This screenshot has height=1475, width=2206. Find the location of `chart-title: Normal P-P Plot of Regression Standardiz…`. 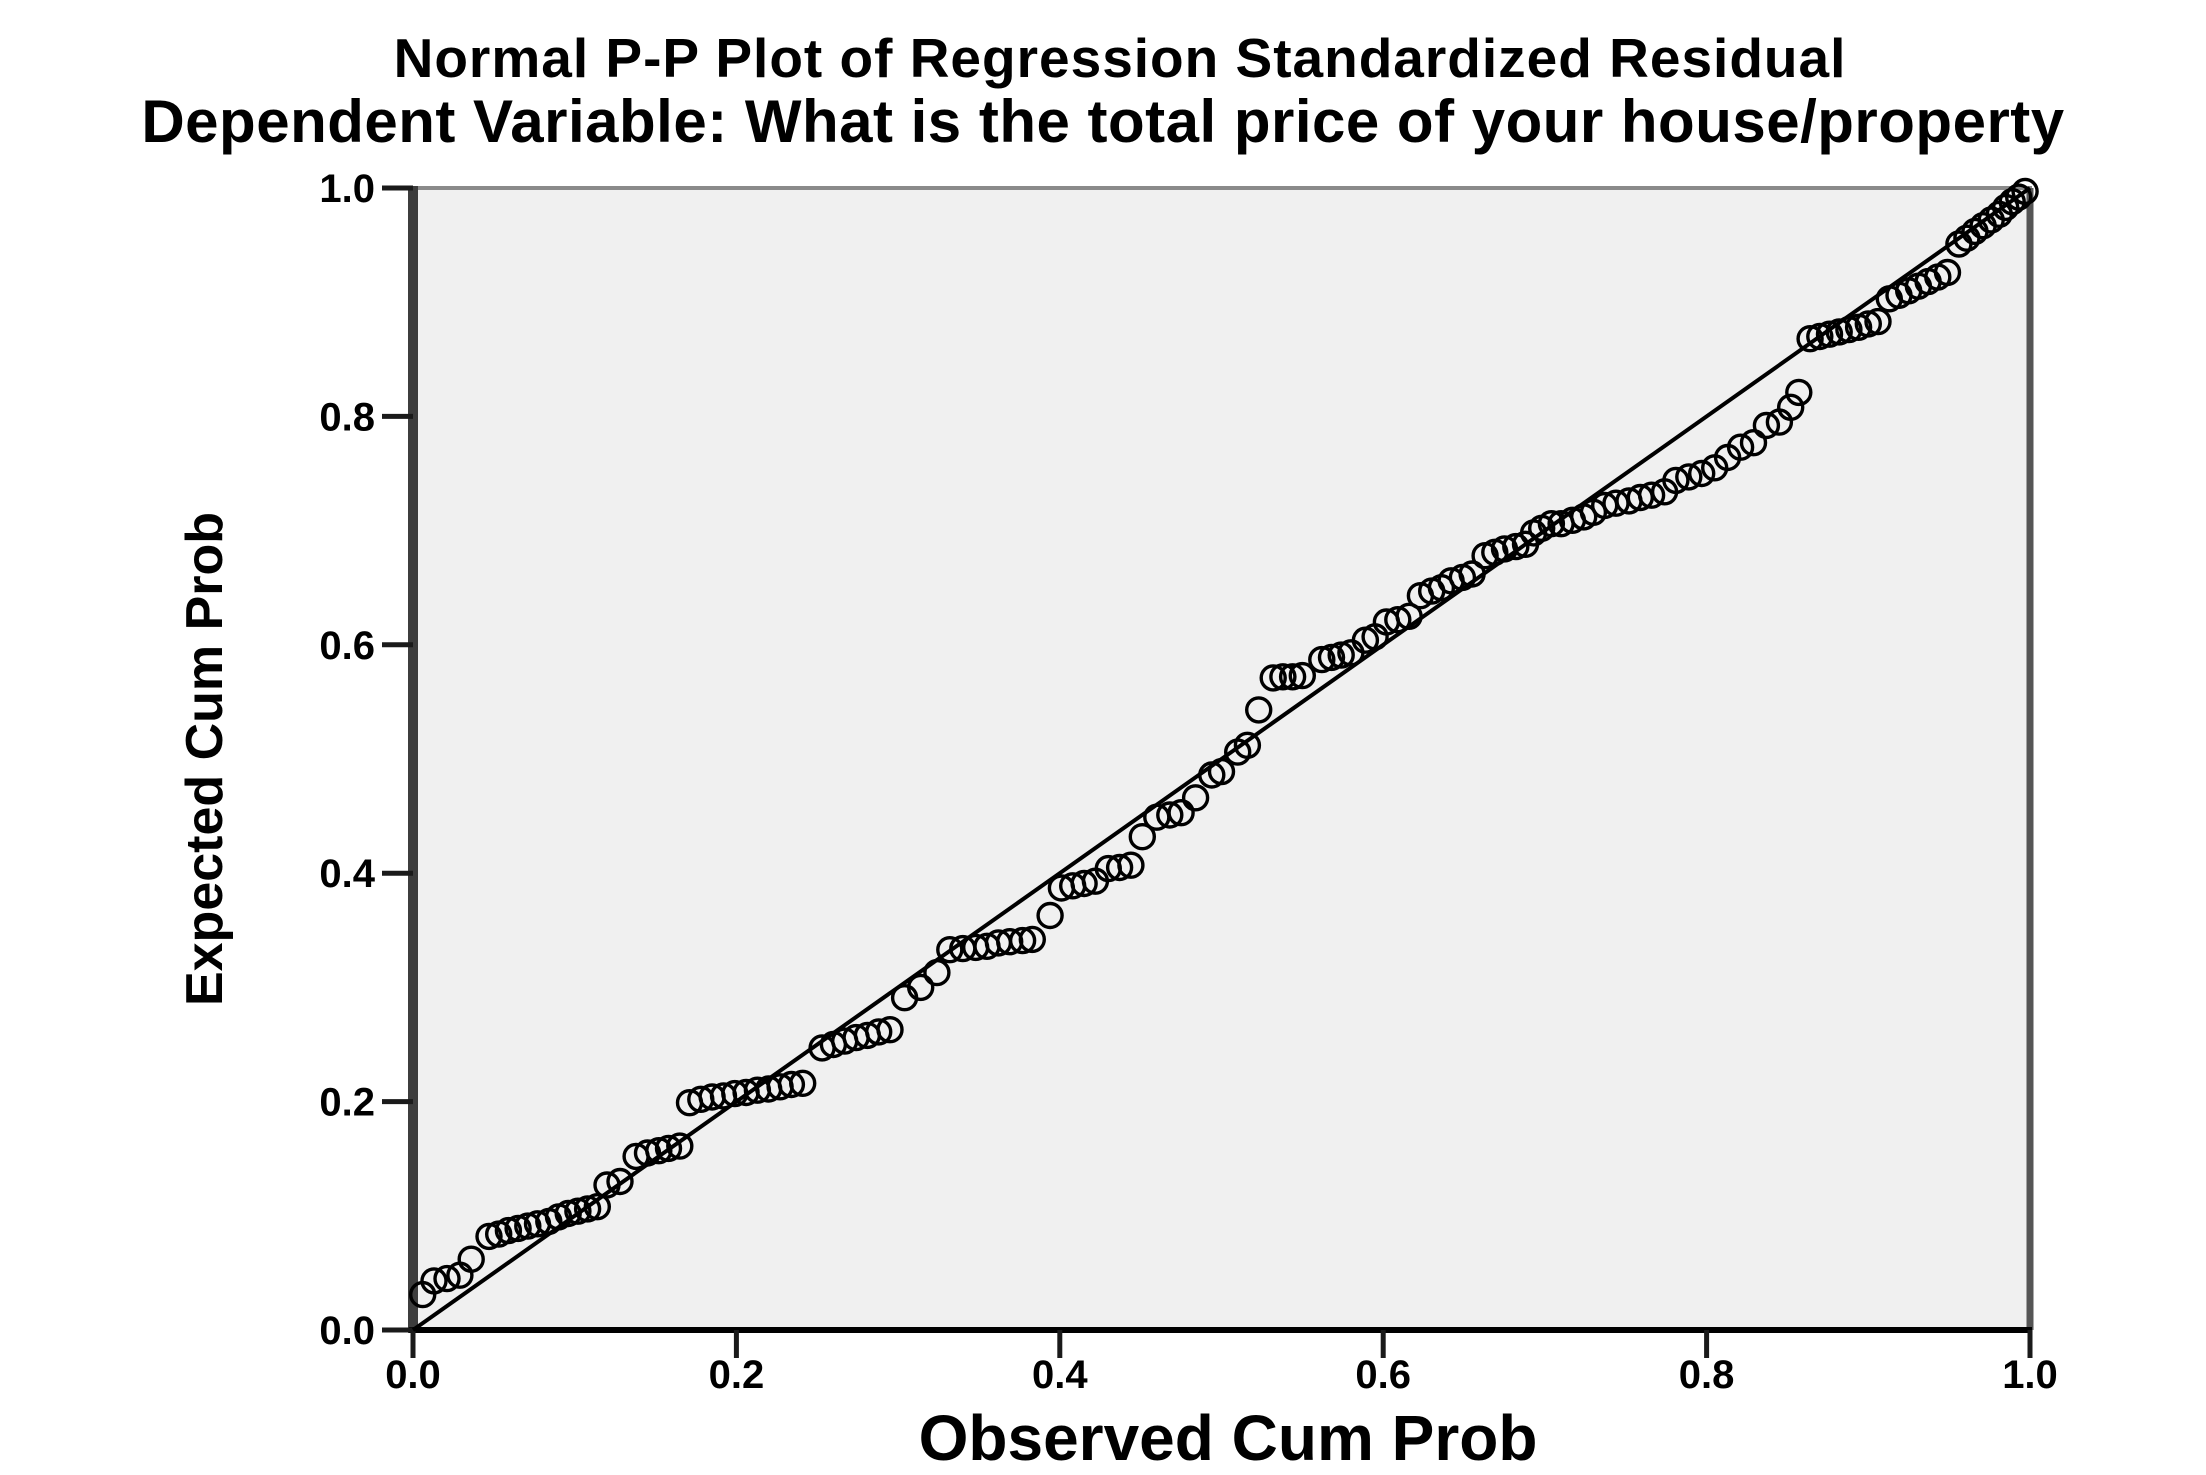

chart-title: Normal P-P Plot of Regression Standardiz… is located at coordinates (1120, 58).